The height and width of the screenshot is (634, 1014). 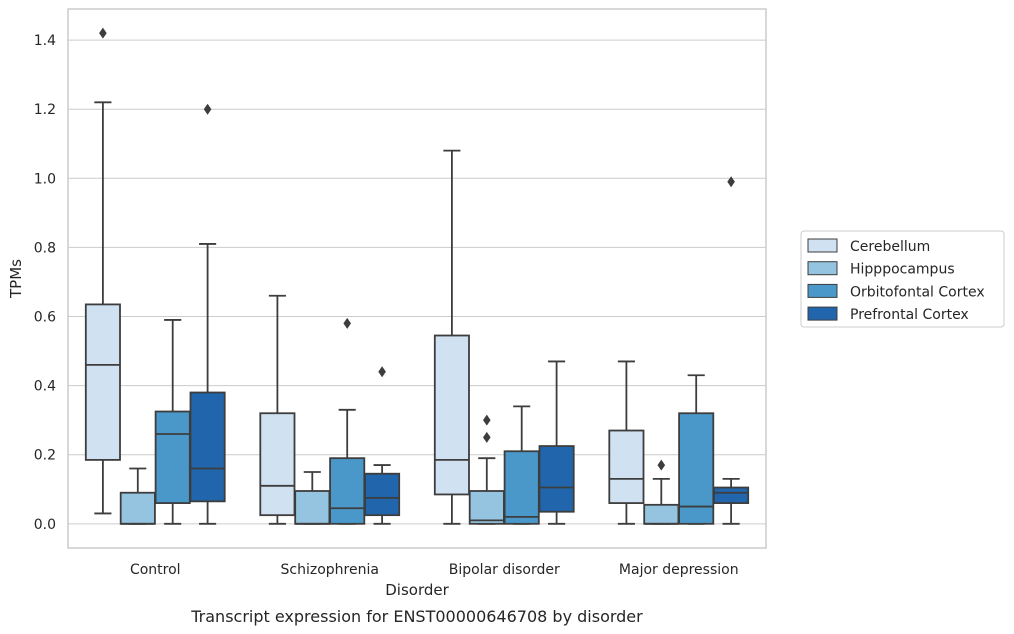 I want to click on y-tick-label: 0.2, so click(x=45, y=456).